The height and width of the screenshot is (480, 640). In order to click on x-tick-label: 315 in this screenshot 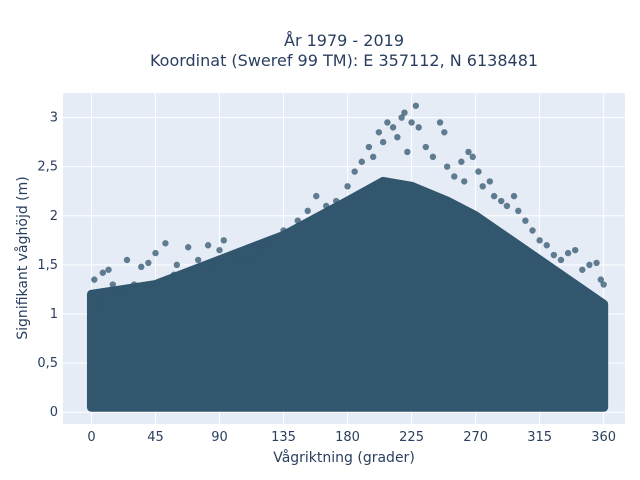, I will do `click(539, 437)`.